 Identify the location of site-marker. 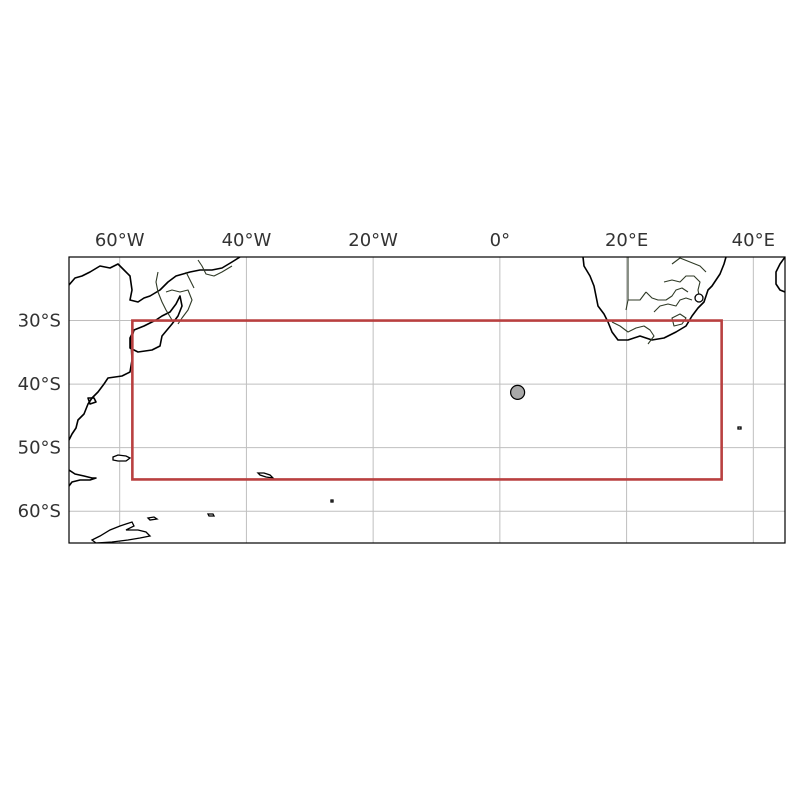
(518, 392).